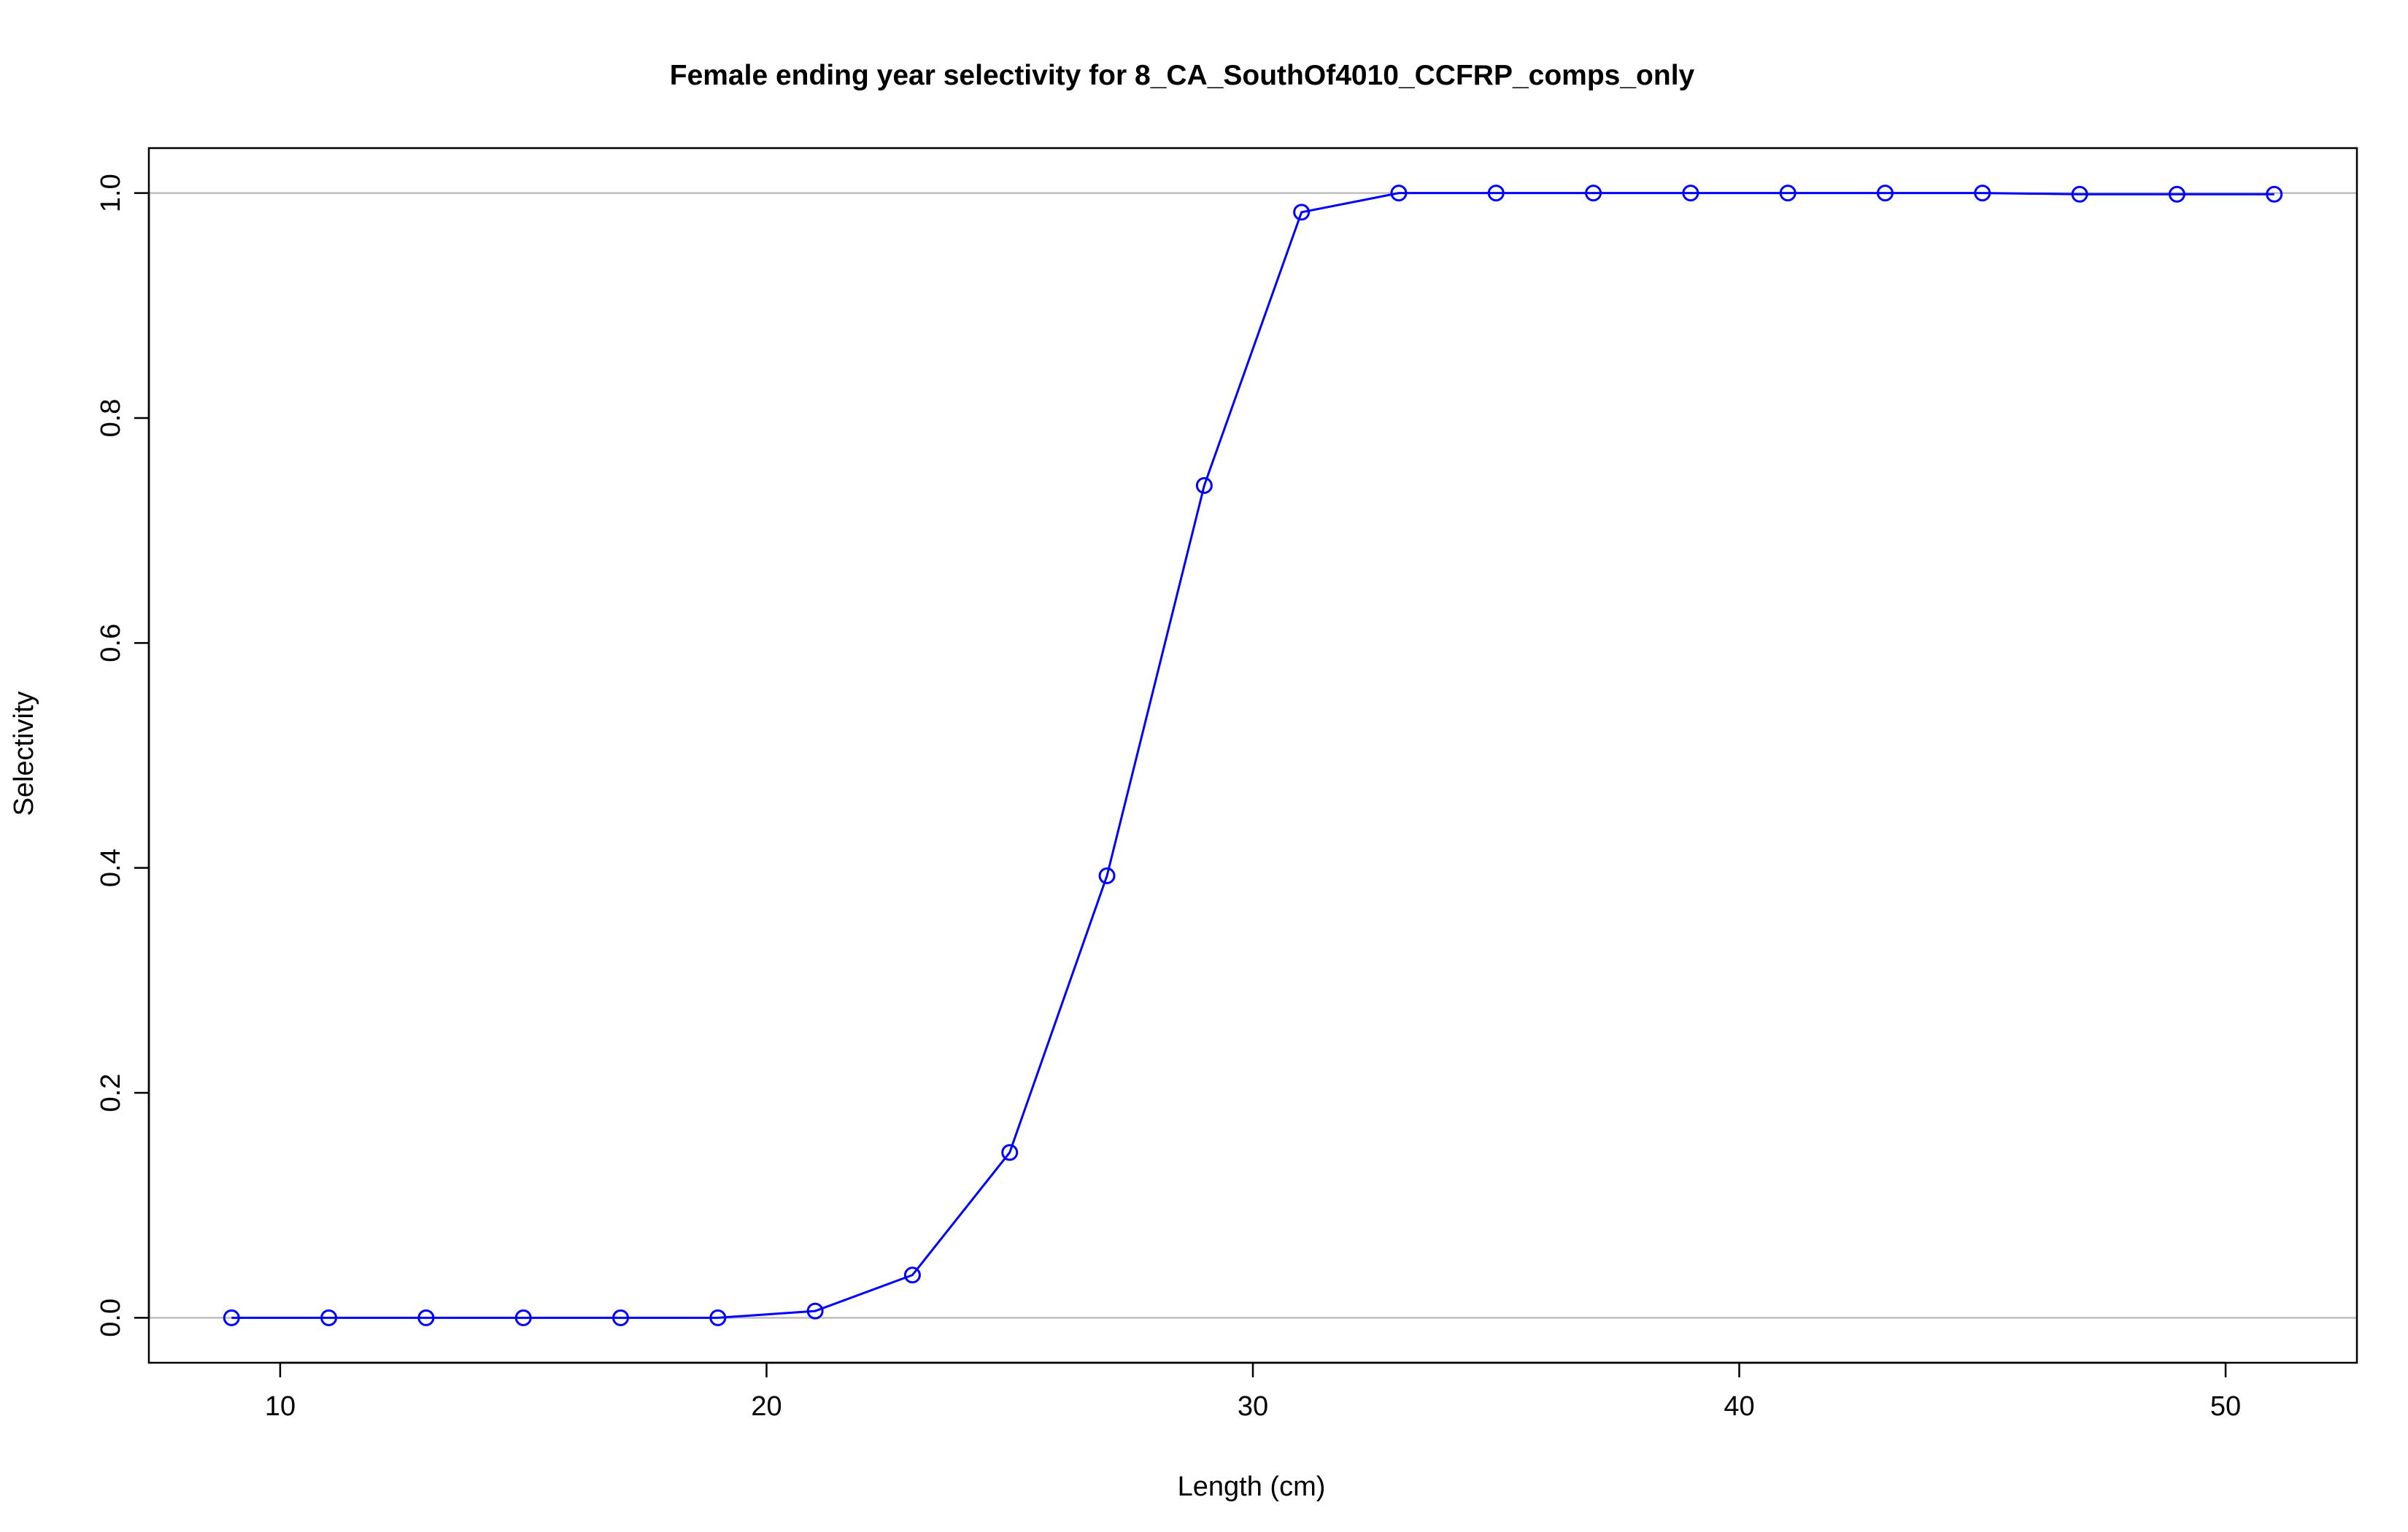 This screenshot has height=1532, width=2408. I want to click on x-tick-label: 30, so click(1253, 1407).